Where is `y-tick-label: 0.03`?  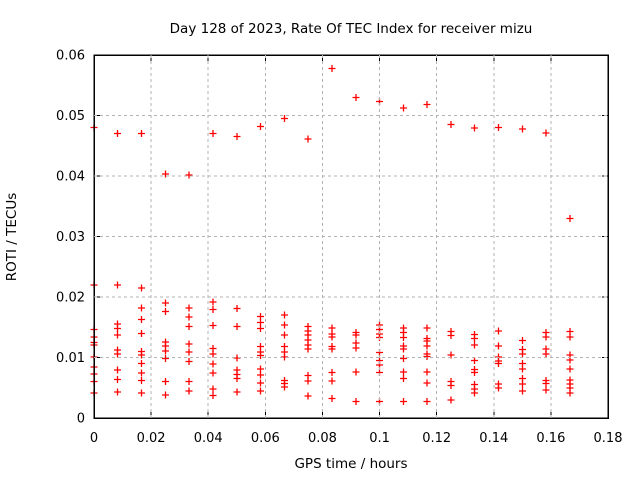 y-tick-label: 0.03 is located at coordinates (70, 237).